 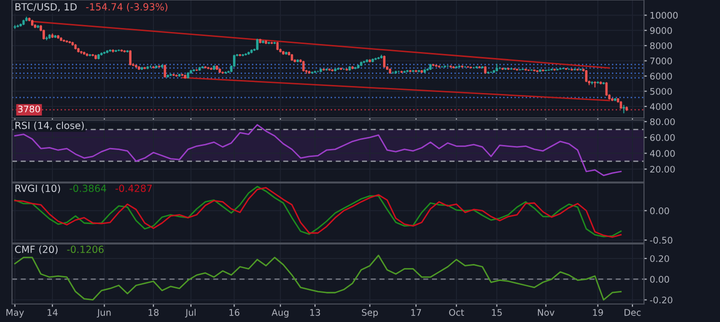 I want to click on y-tick-label: -0.20, so click(x=661, y=300).